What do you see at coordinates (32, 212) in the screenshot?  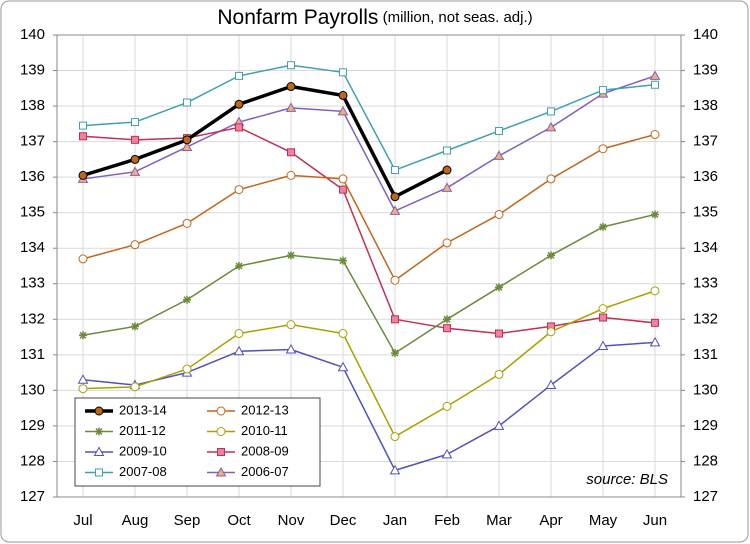 I see `y-tick-label: 135` at bounding box center [32, 212].